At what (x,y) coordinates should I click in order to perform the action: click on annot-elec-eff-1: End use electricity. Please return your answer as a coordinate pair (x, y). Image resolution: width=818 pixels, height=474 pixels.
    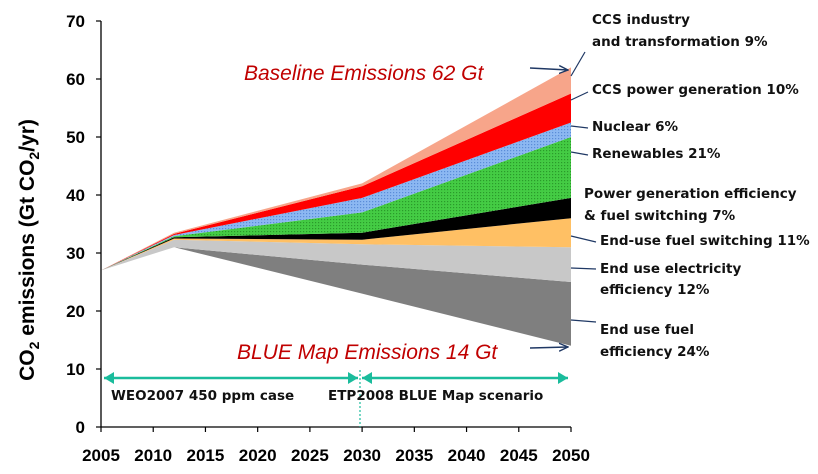
    Looking at the image, I should click on (670, 269).